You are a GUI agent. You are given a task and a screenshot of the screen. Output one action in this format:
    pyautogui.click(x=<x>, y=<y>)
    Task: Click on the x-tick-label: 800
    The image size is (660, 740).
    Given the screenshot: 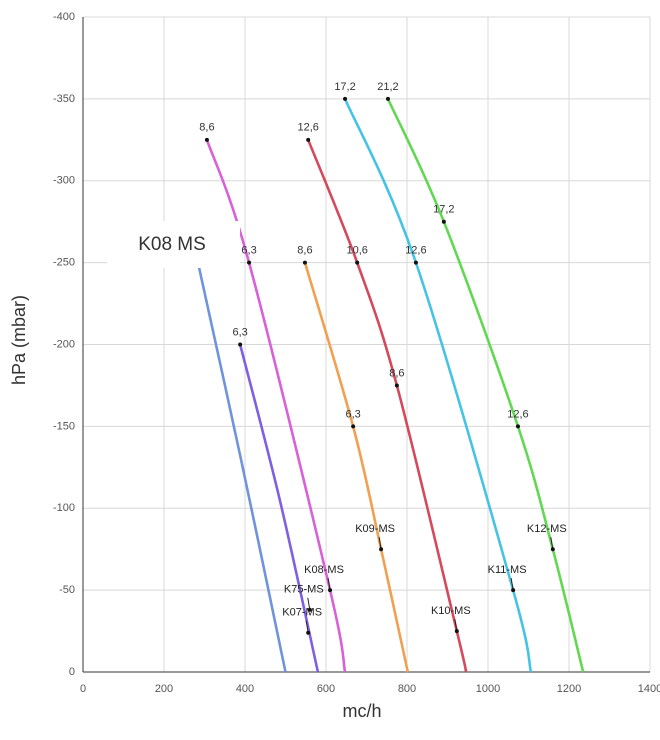 What is the action you would take?
    pyautogui.click(x=407, y=689)
    